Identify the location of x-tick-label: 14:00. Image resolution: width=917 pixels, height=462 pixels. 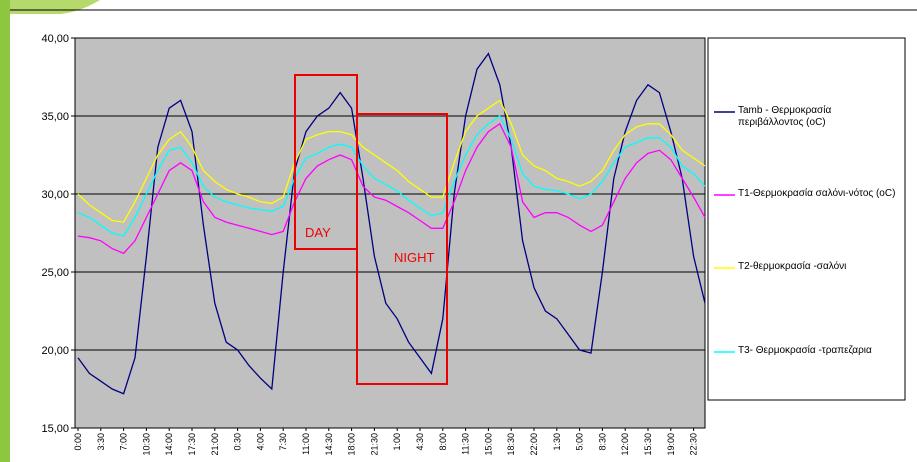
(169, 444).